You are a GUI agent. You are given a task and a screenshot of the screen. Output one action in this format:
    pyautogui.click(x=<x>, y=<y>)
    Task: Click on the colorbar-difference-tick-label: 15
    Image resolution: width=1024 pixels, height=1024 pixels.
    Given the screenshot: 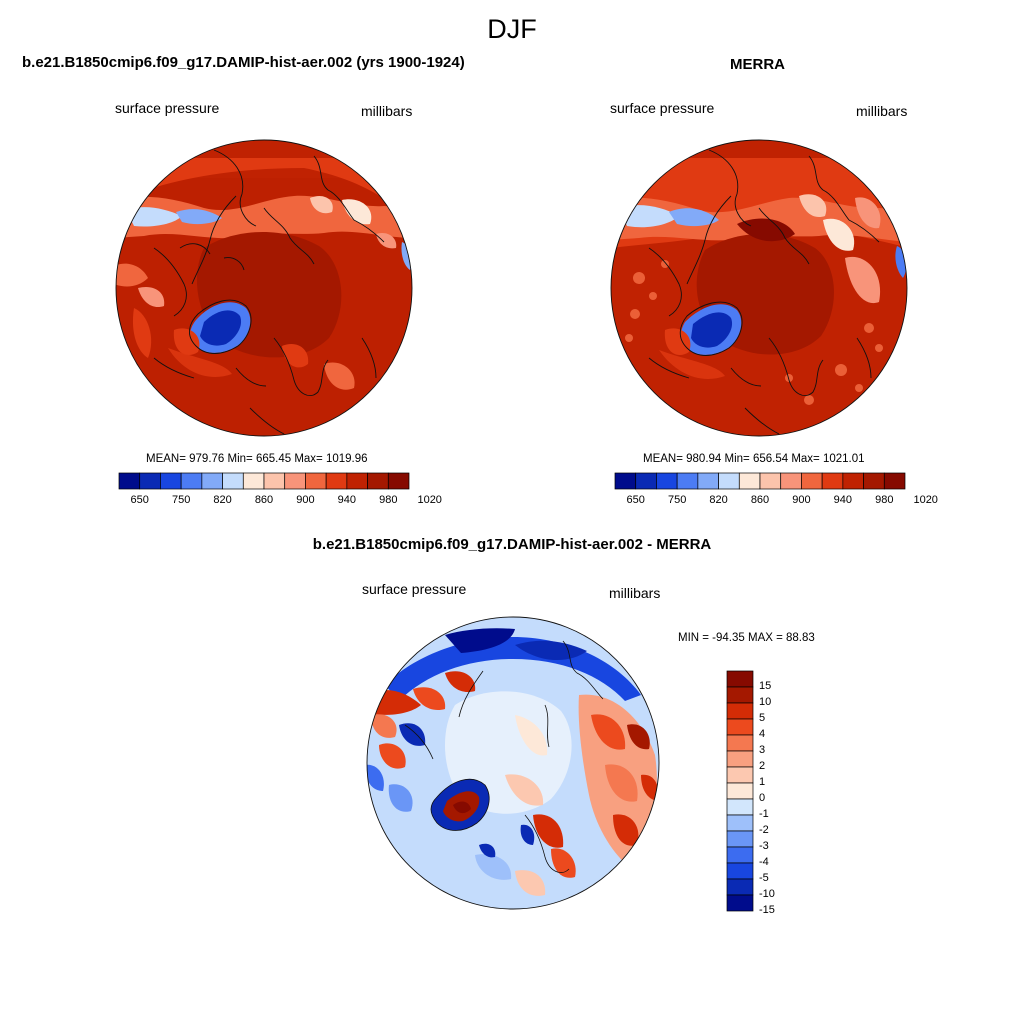 What is the action you would take?
    pyautogui.click(x=765, y=686)
    